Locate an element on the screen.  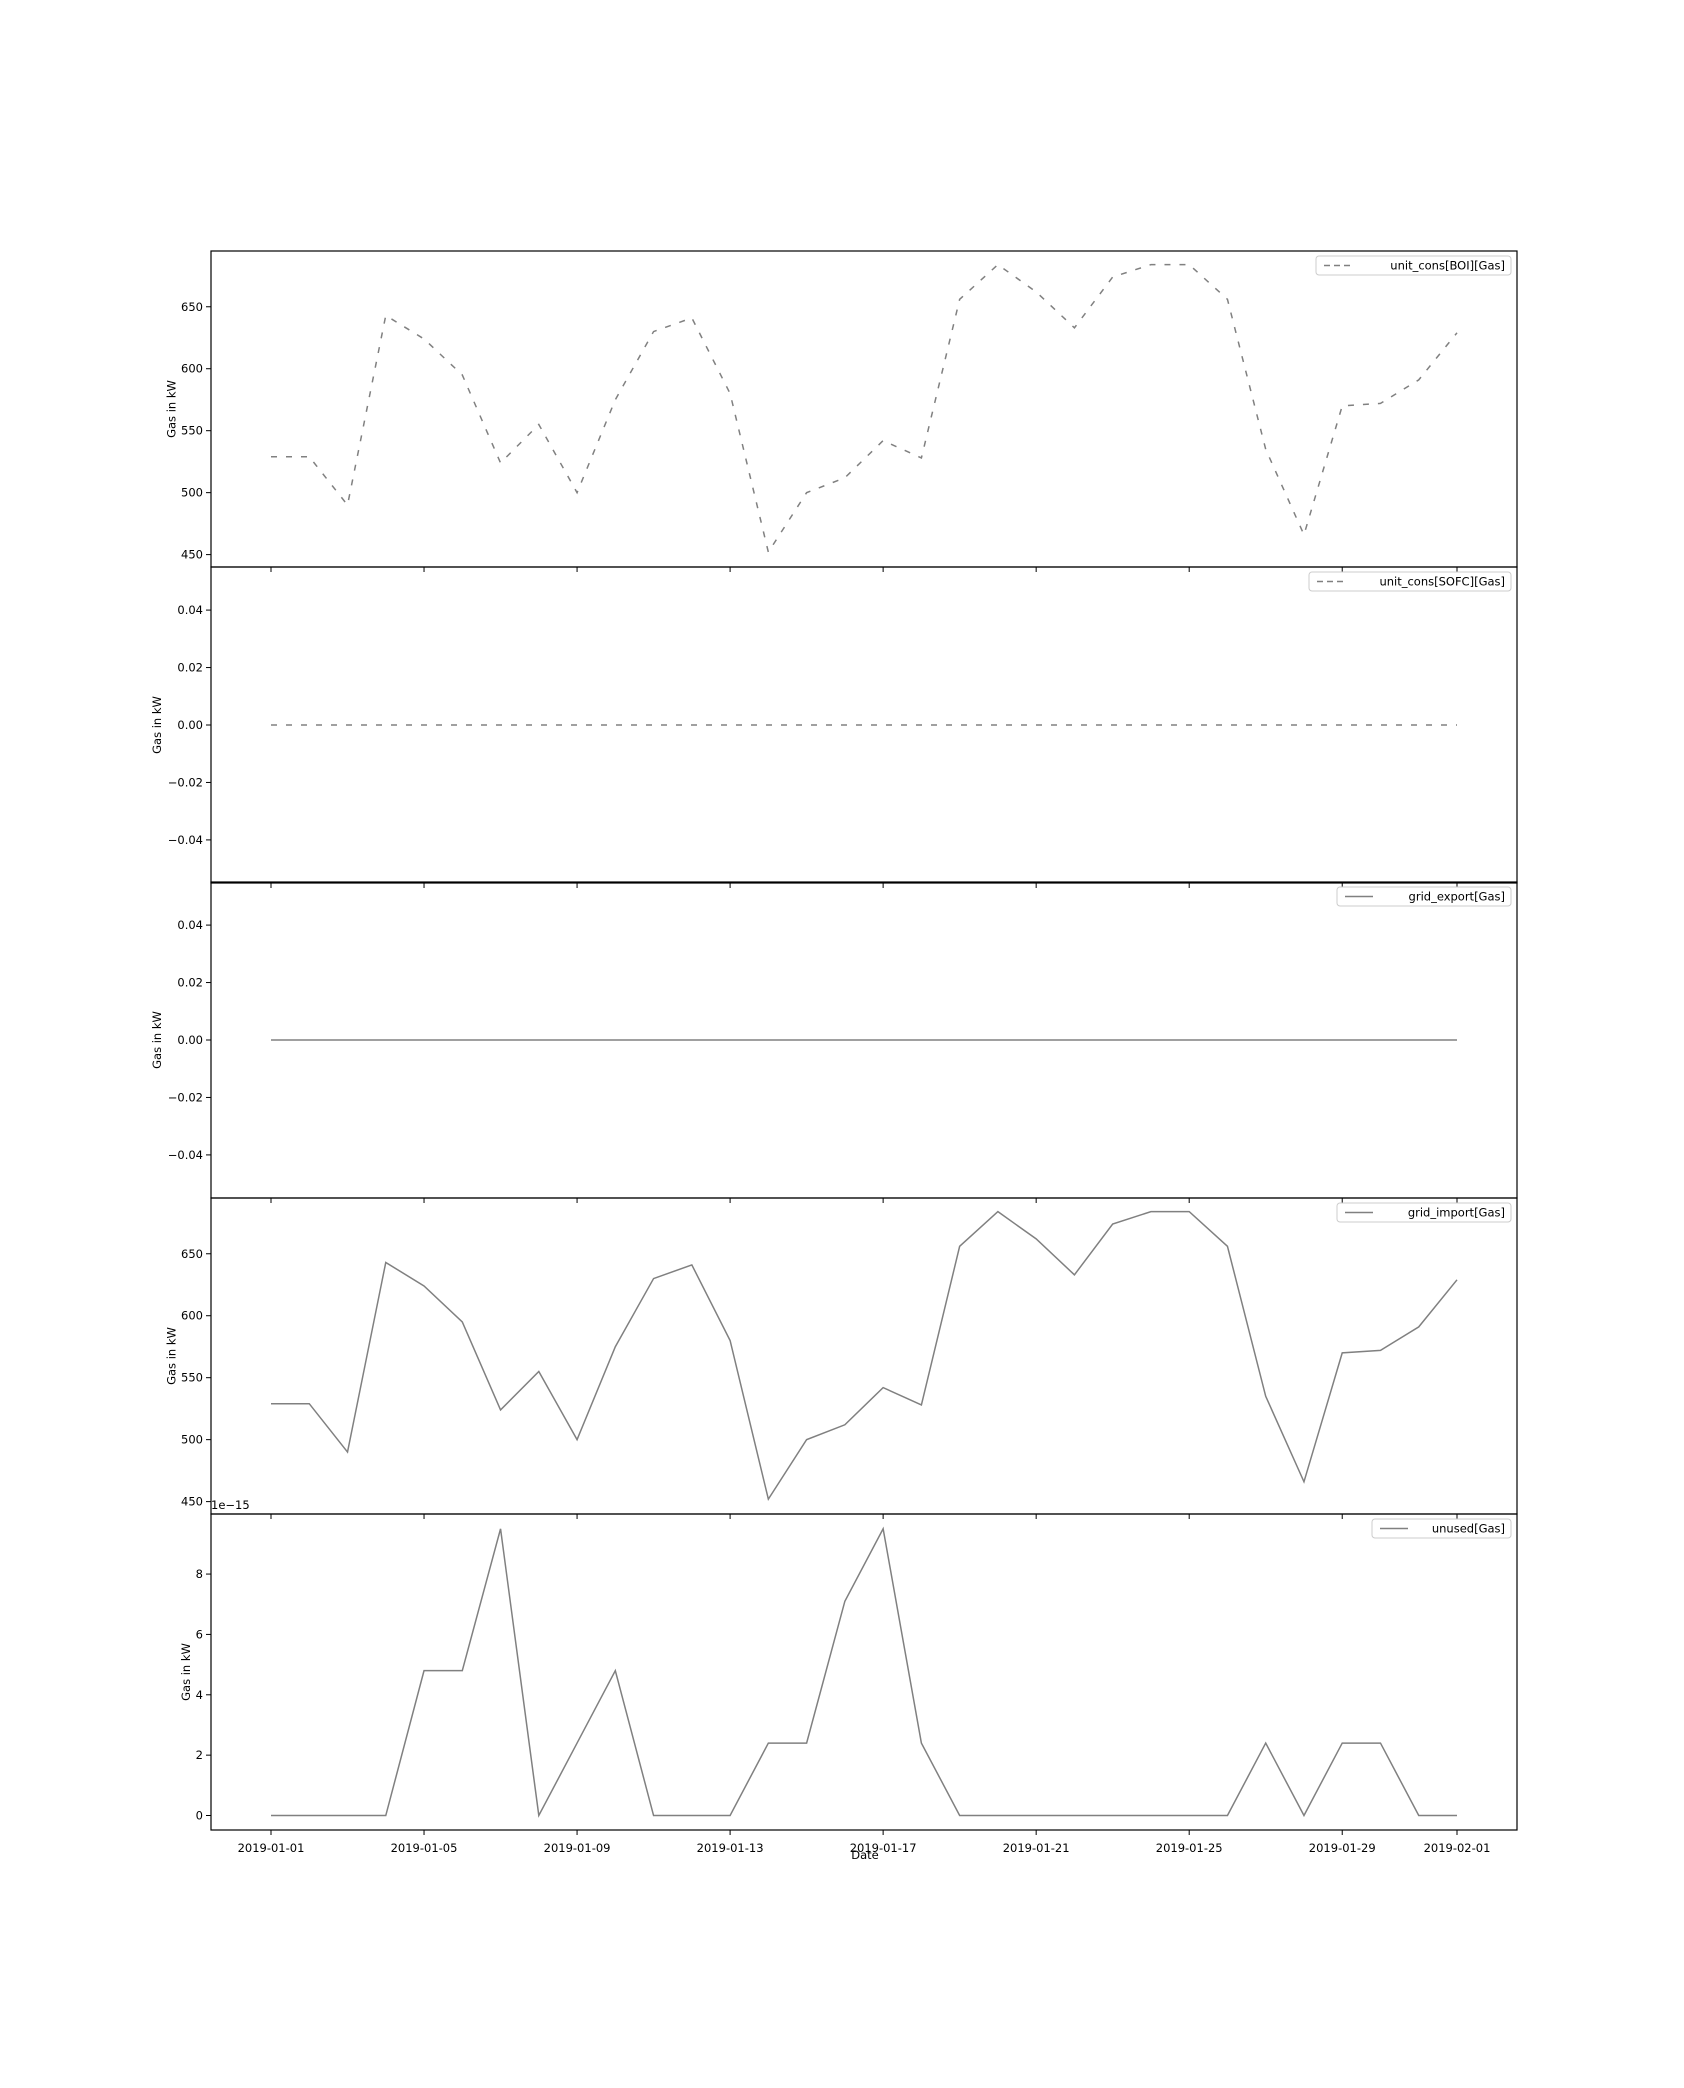
x-tick-label: 2019-02-01 is located at coordinates (1457, 1848).